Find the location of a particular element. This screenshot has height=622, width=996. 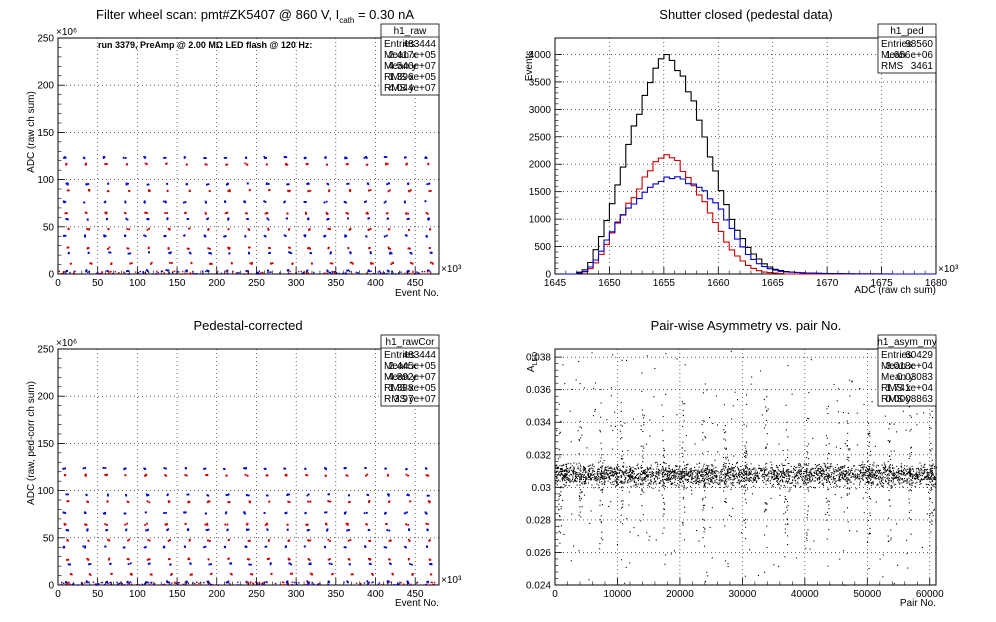

stats-label: Mean is located at coordinates (893, 55).